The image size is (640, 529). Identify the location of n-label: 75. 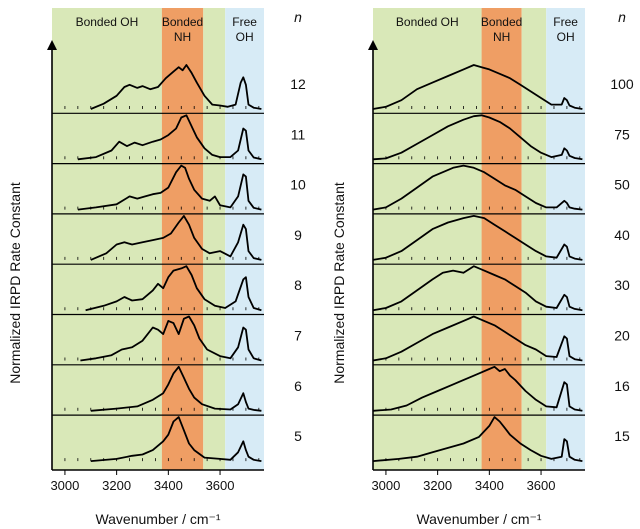
(622, 134).